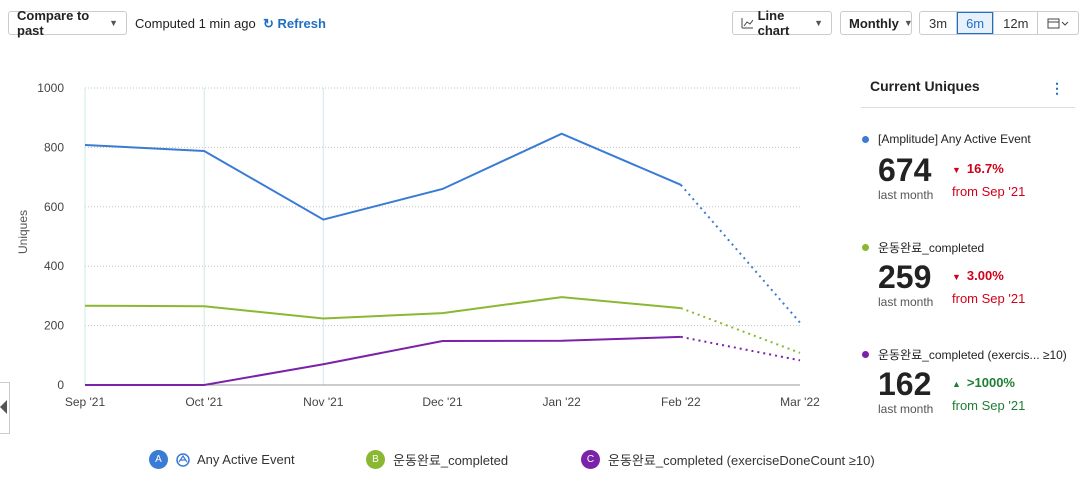 The height and width of the screenshot is (490, 1090). Describe the element at coordinates (905, 384) in the screenshot. I see `metric-value: 162` at that location.